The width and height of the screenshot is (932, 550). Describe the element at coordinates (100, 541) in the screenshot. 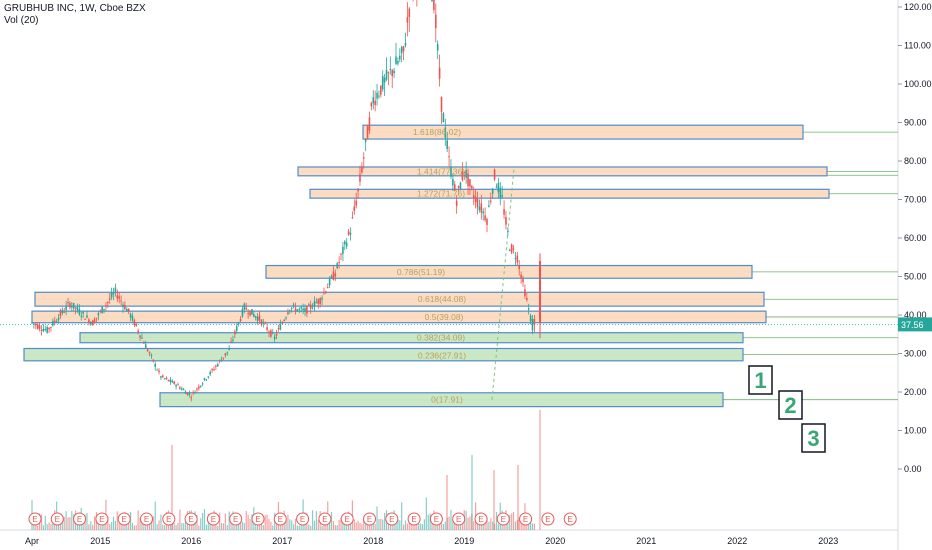

I see `x-tick-label: 2015` at that location.